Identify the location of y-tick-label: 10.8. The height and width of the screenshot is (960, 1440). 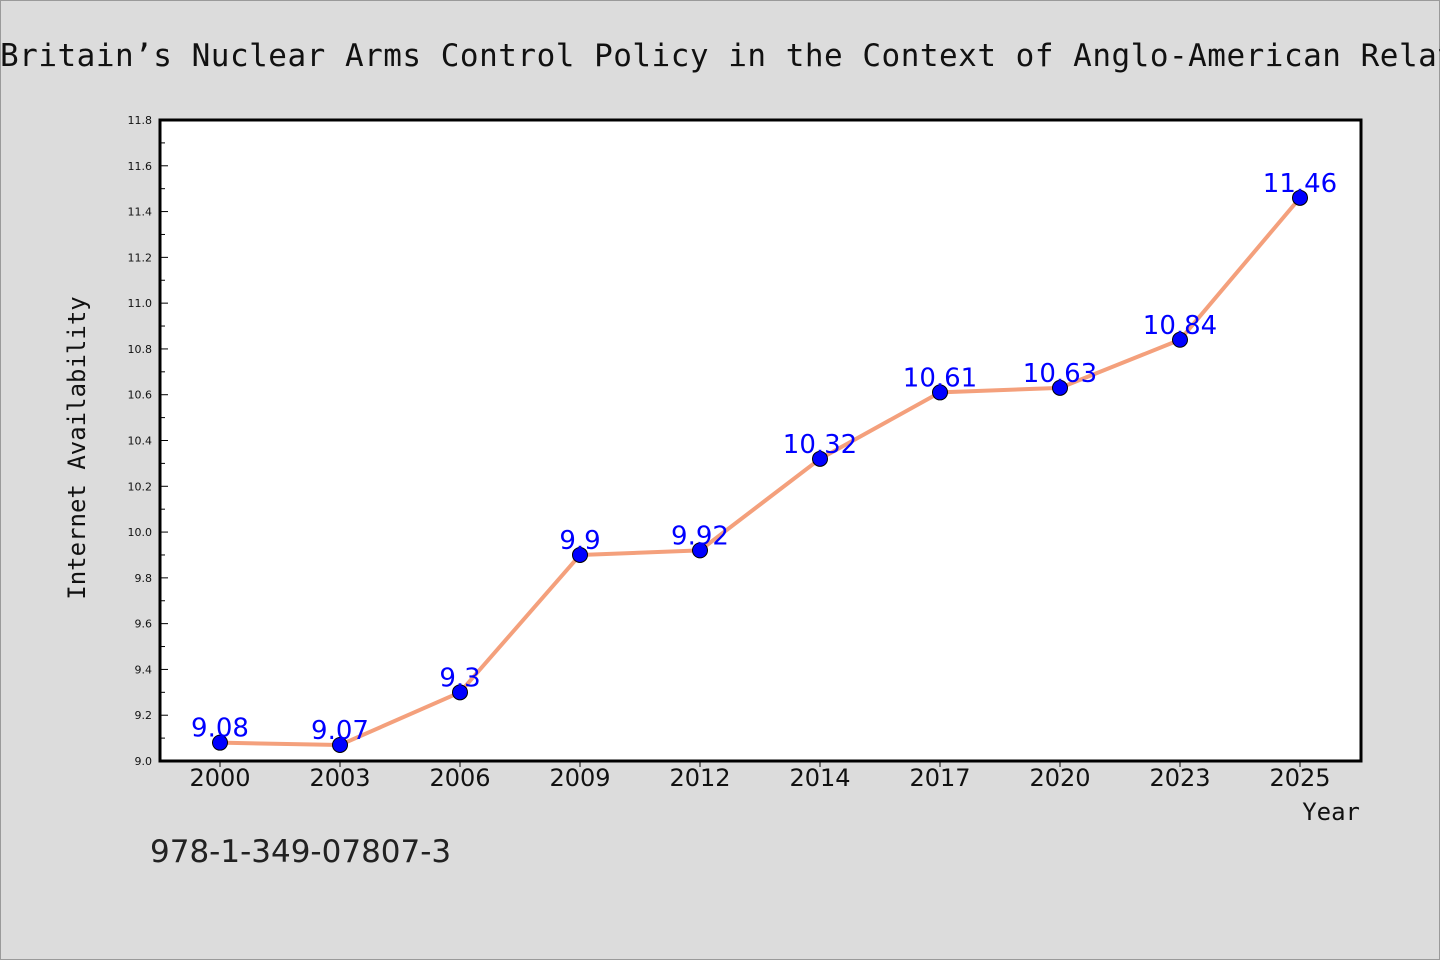
(140, 349).